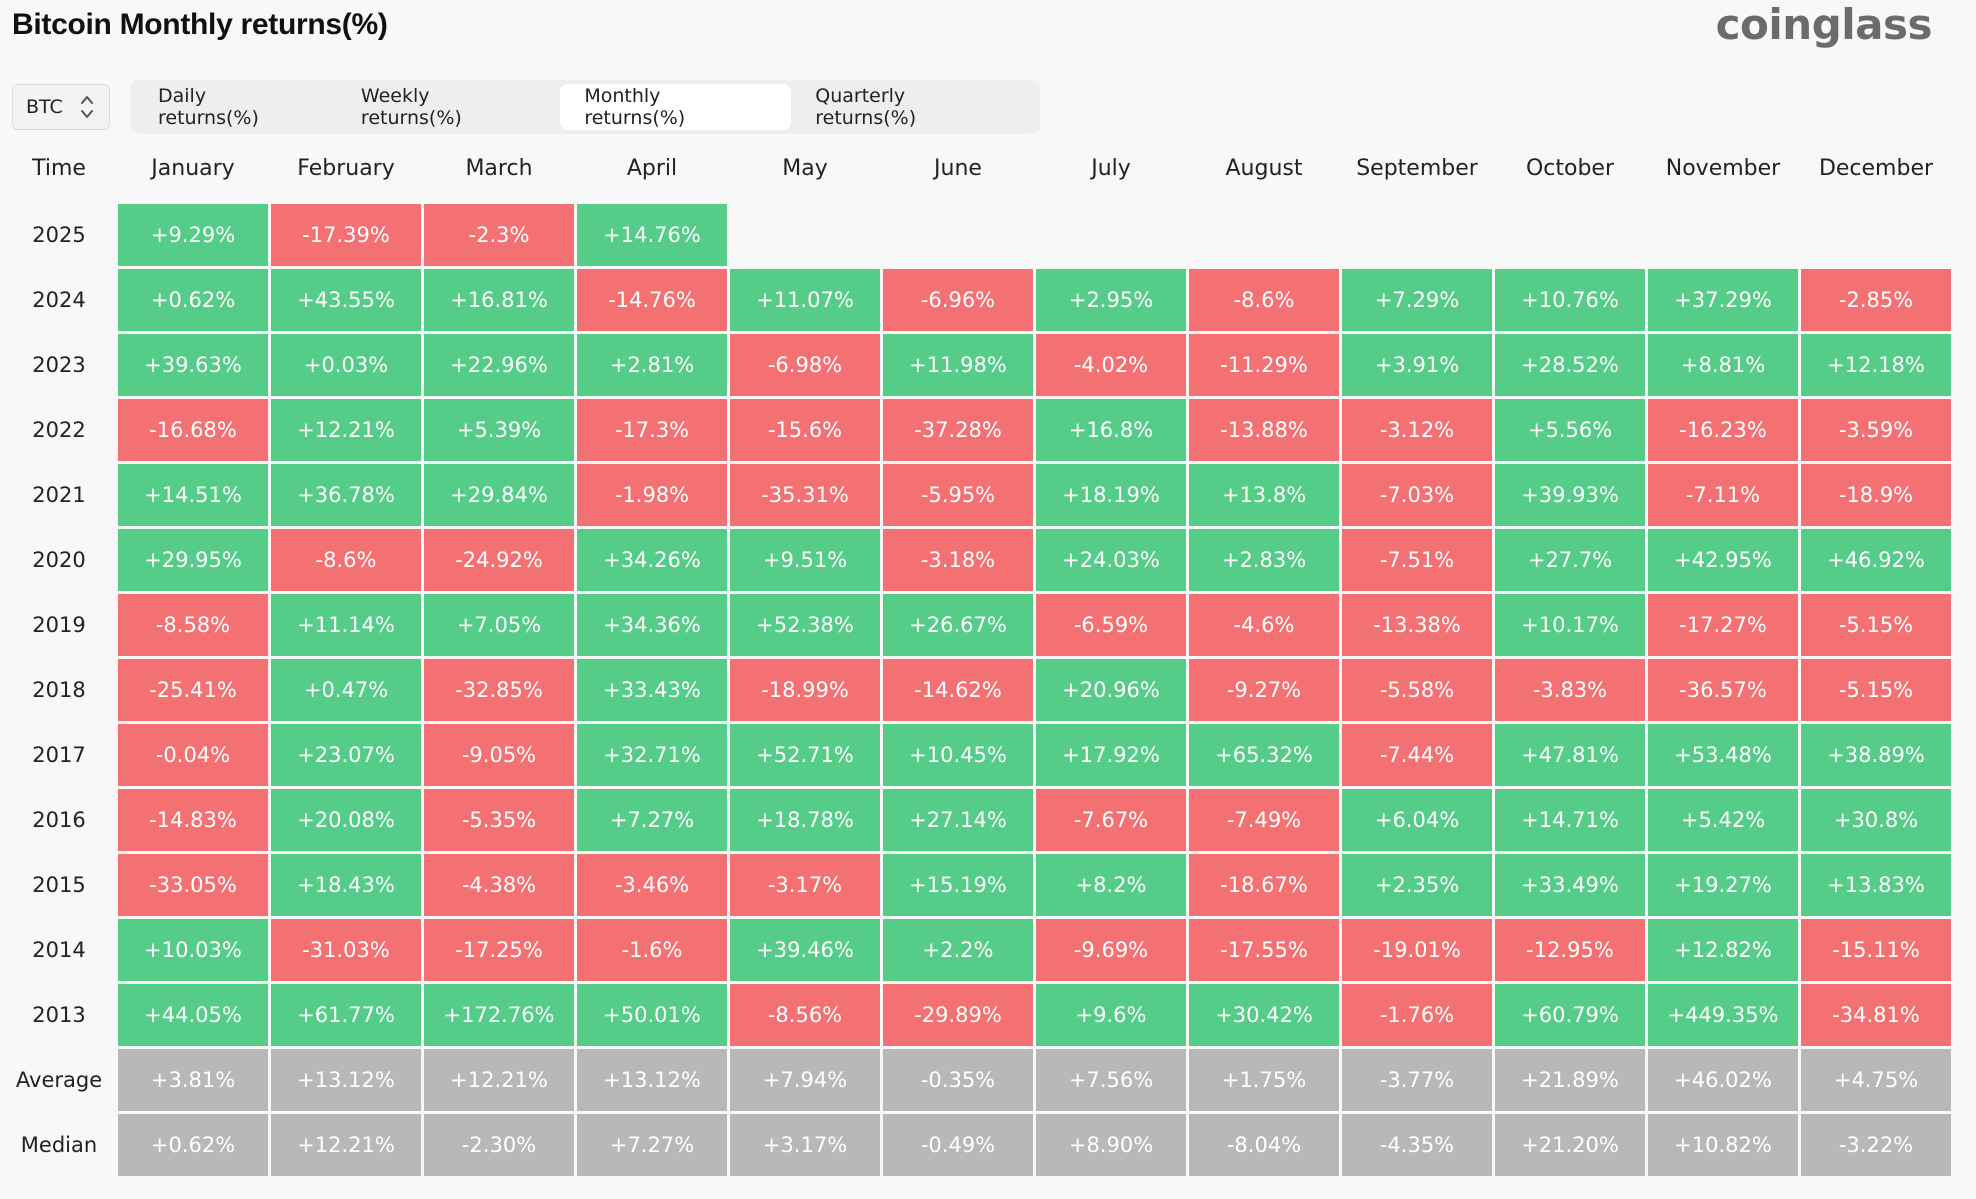 The image size is (1976, 1199). What do you see at coordinates (1570, 1080) in the screenshot?
I see `summary-cell: +21.89%` at bounding box center [1570, 1080].